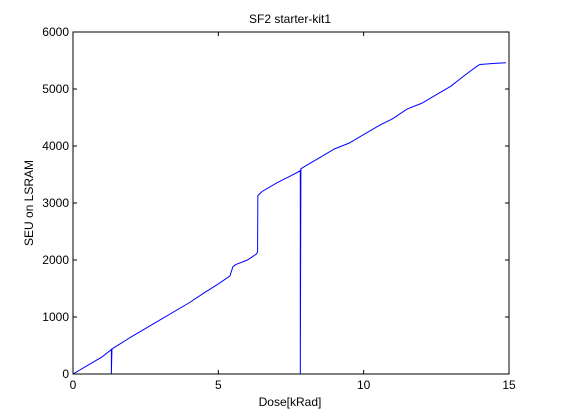  I want to click on y-tick-label: 4000, so click(55, 146).